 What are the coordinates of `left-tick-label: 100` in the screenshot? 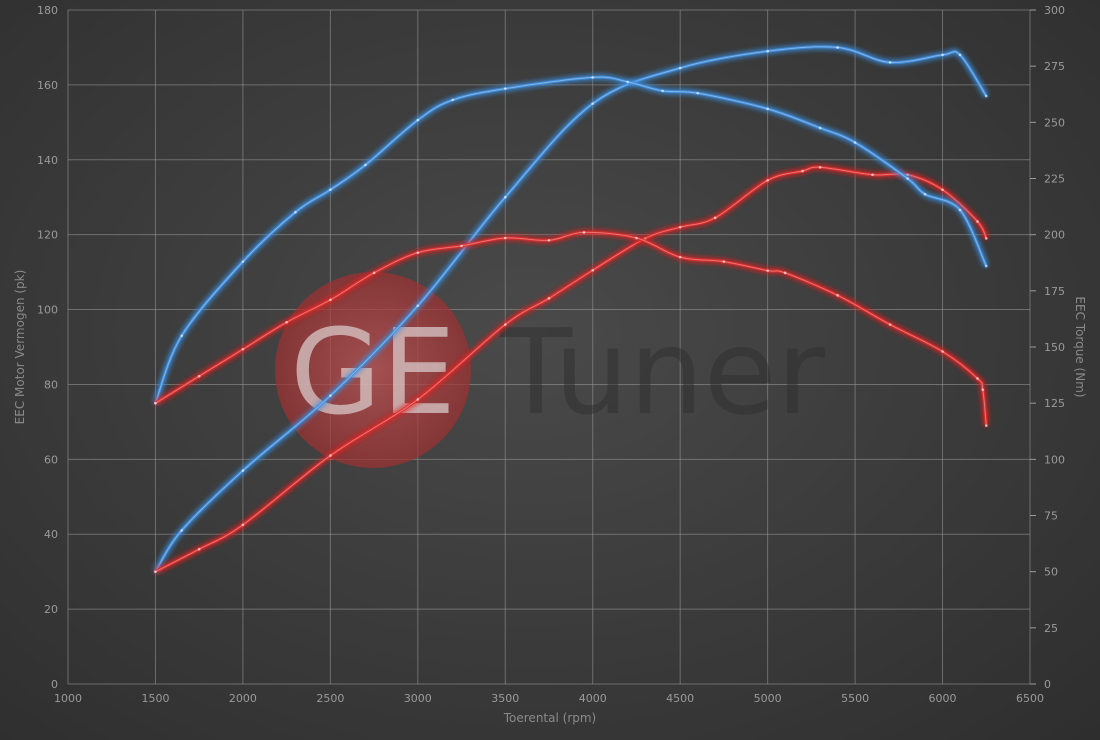 It's located at (47, 310).